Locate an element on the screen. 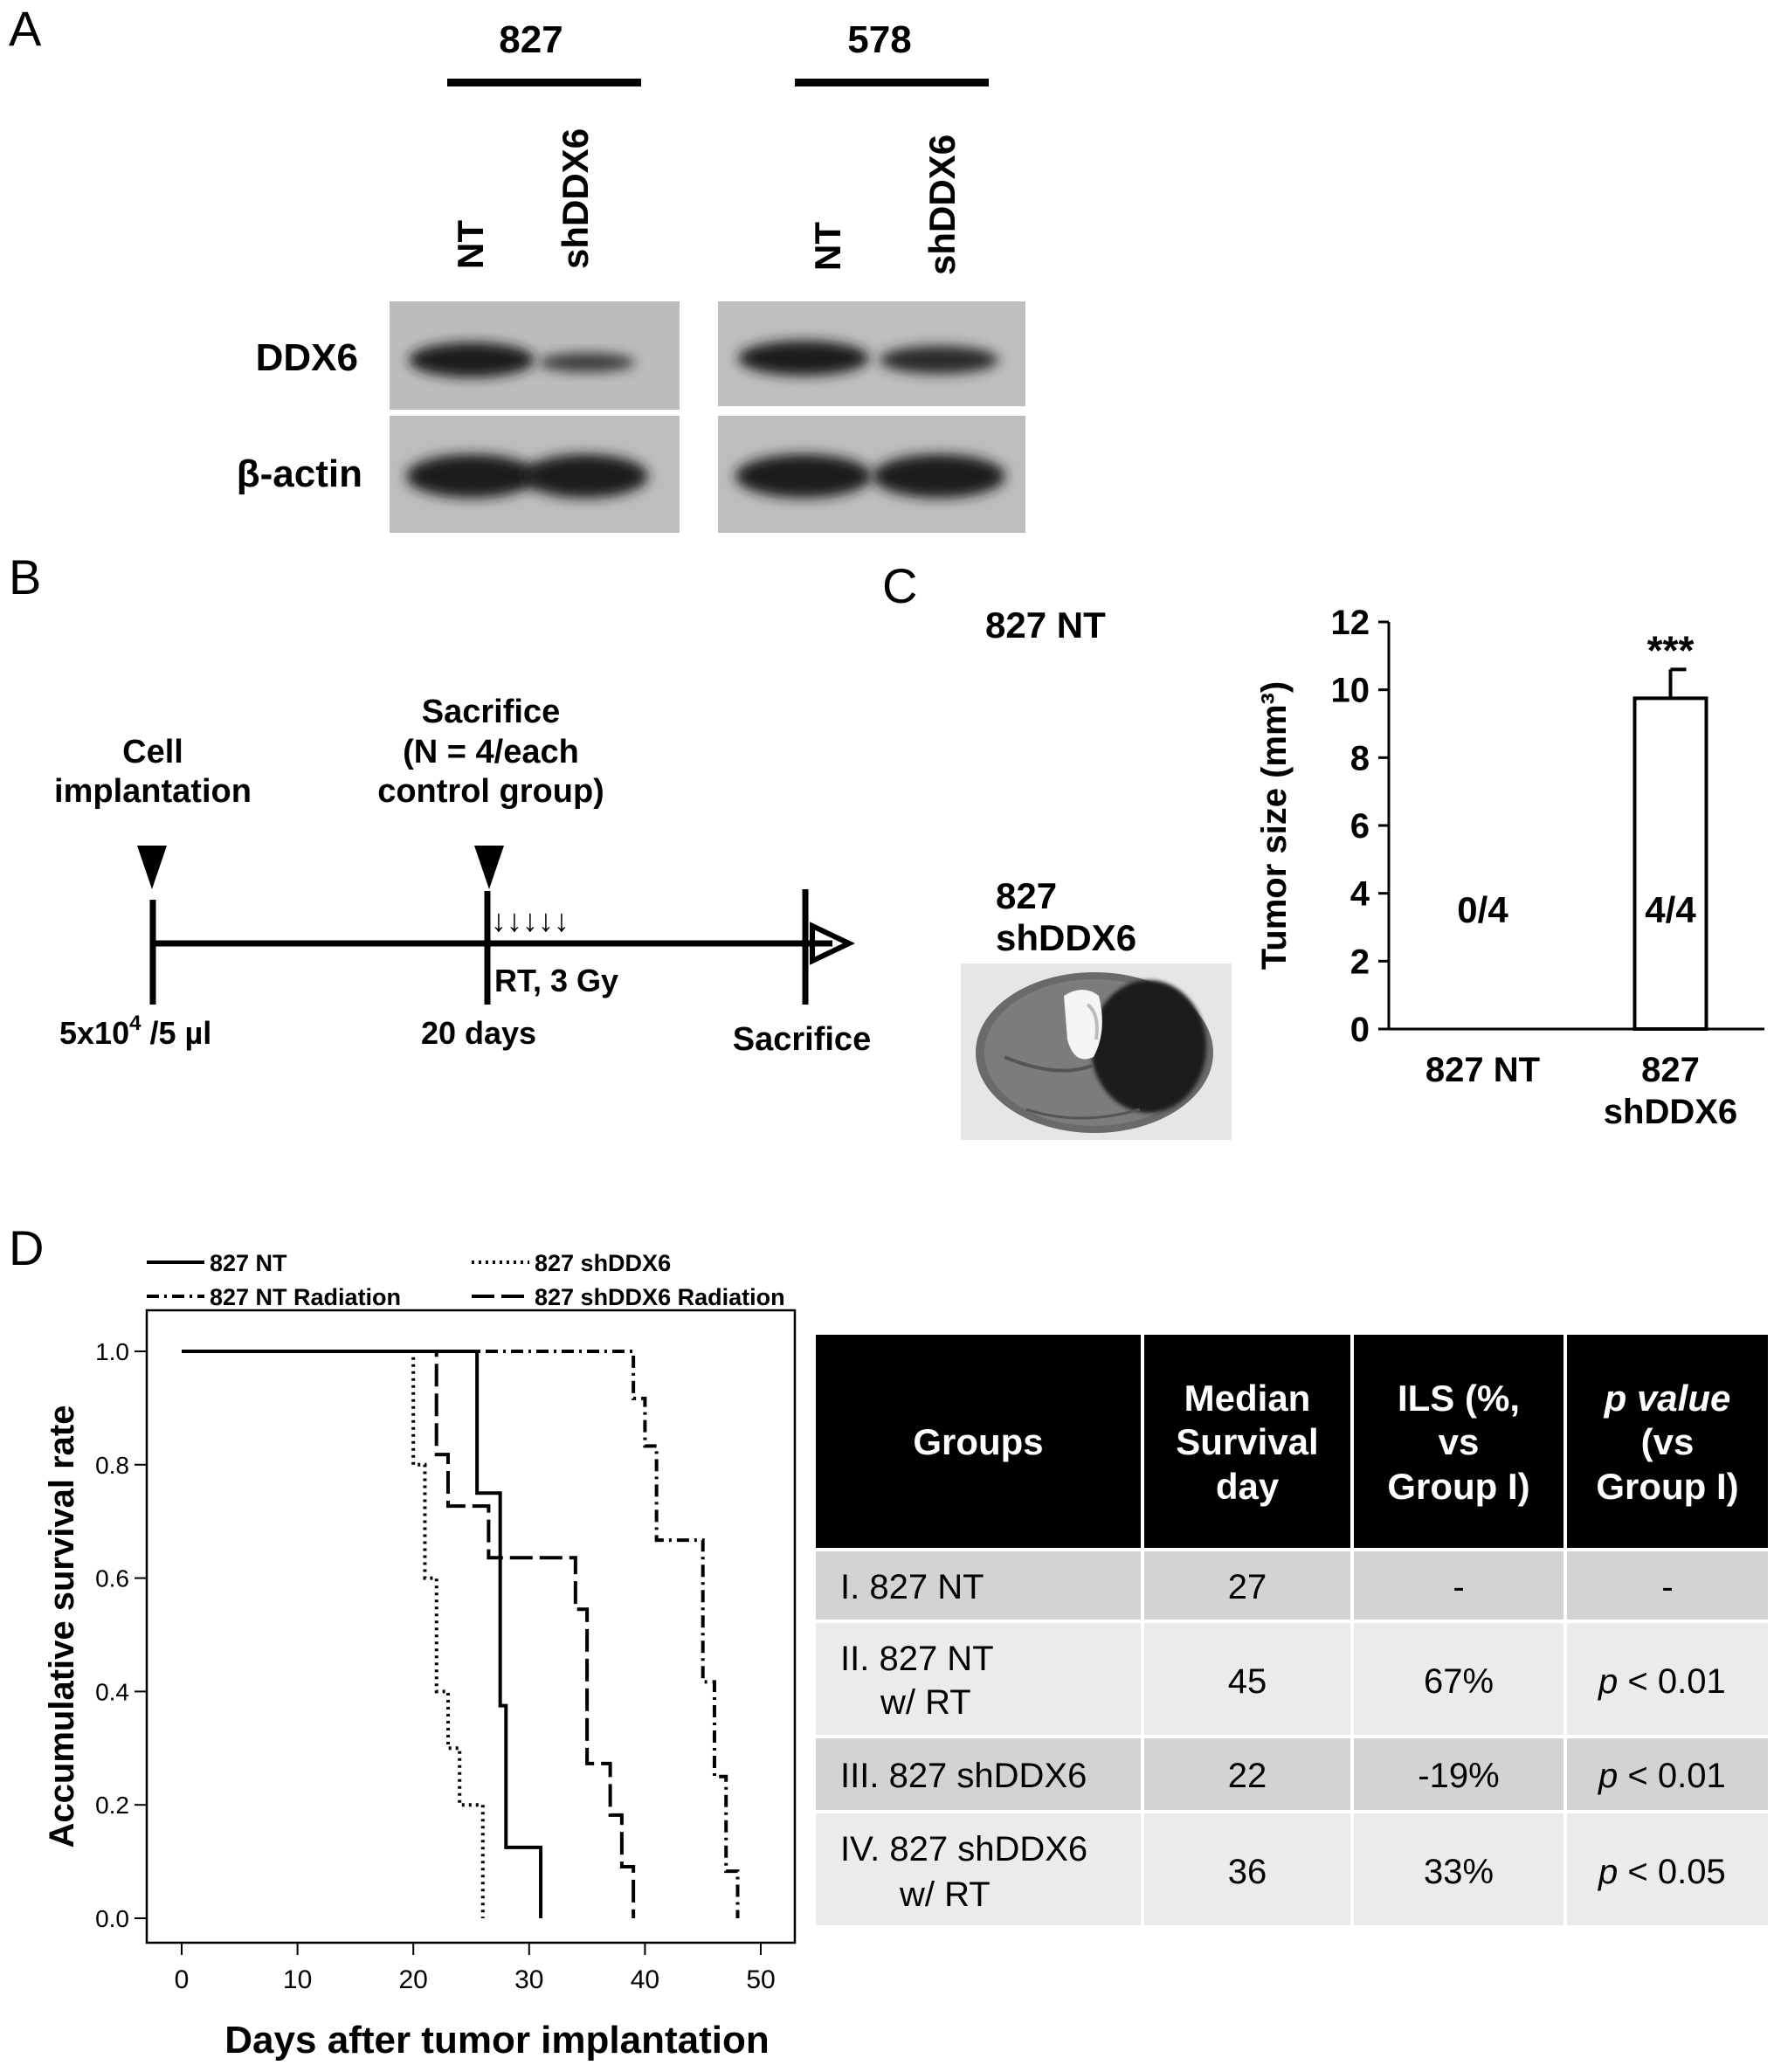 Image resolution: width=1774 pixels, height=2072 pixels. event-sacrifice-line1: Sacrifice is located at coordinates (491, 712).